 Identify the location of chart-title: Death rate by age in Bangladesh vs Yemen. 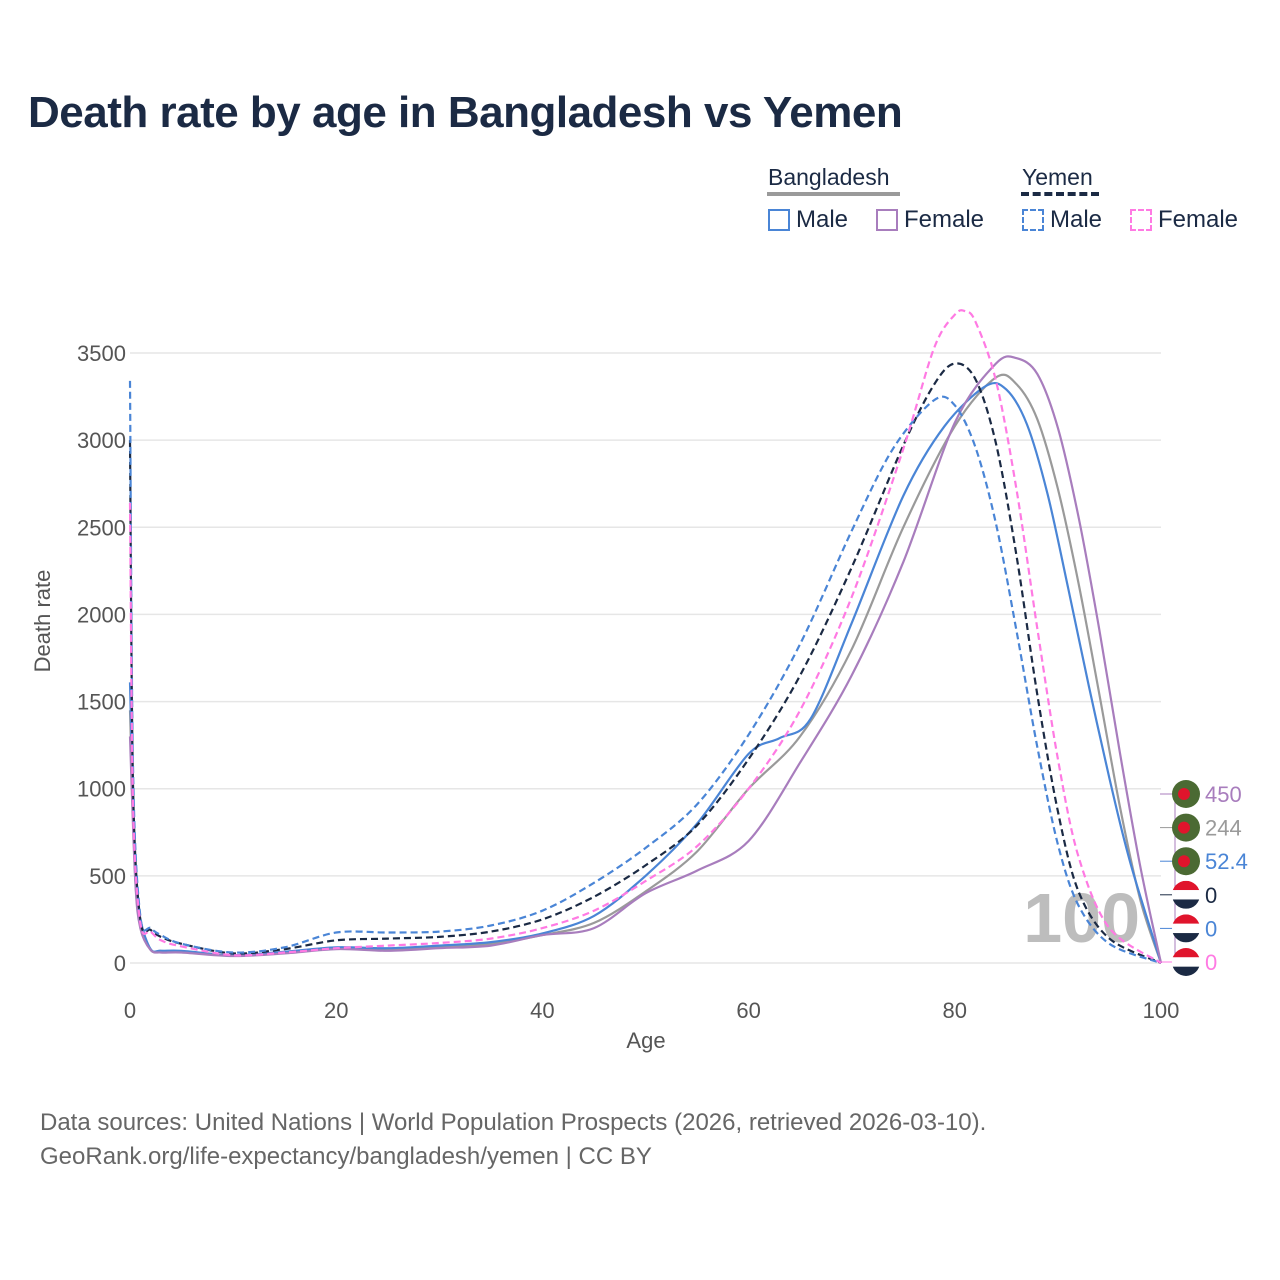
(465, 112).